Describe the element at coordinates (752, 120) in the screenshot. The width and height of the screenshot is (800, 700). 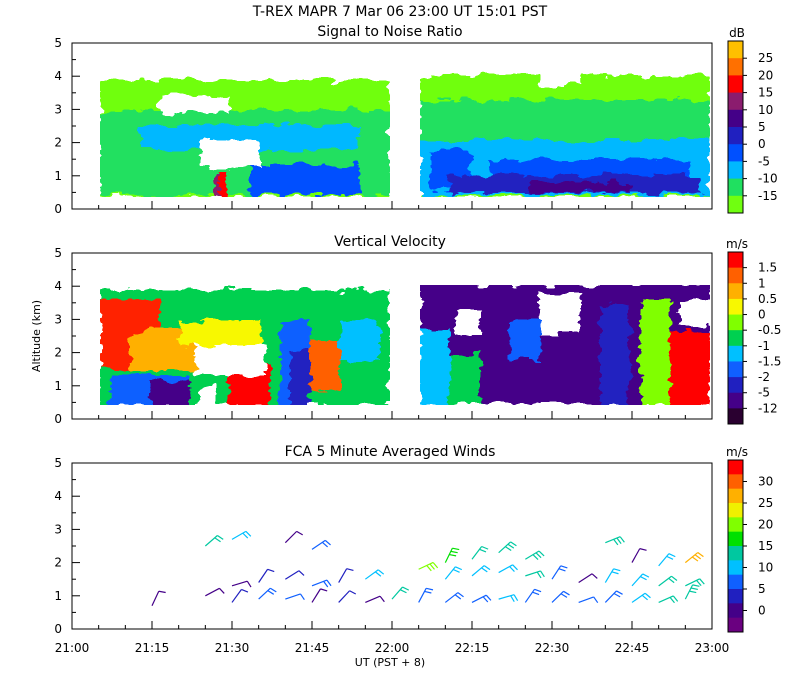
I see `snr-colorbar: 25 20 15 10 5 0 -5 -10 -15 dB` at that location.